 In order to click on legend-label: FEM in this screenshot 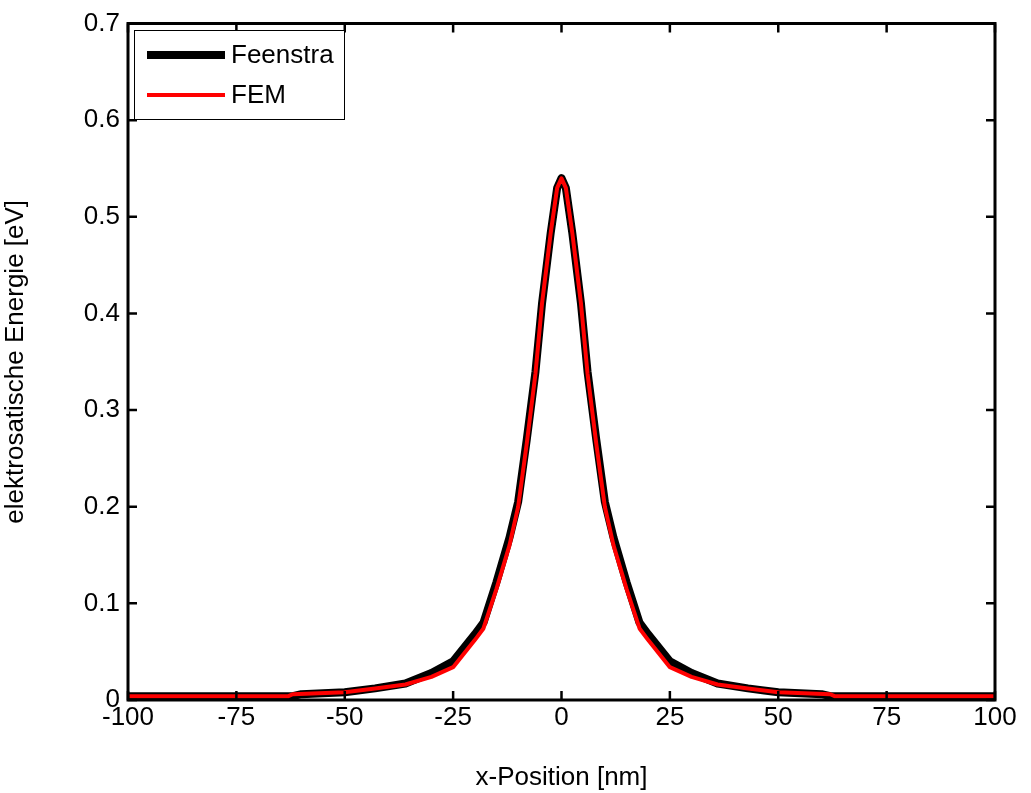, I will do `click(258, 95)`.